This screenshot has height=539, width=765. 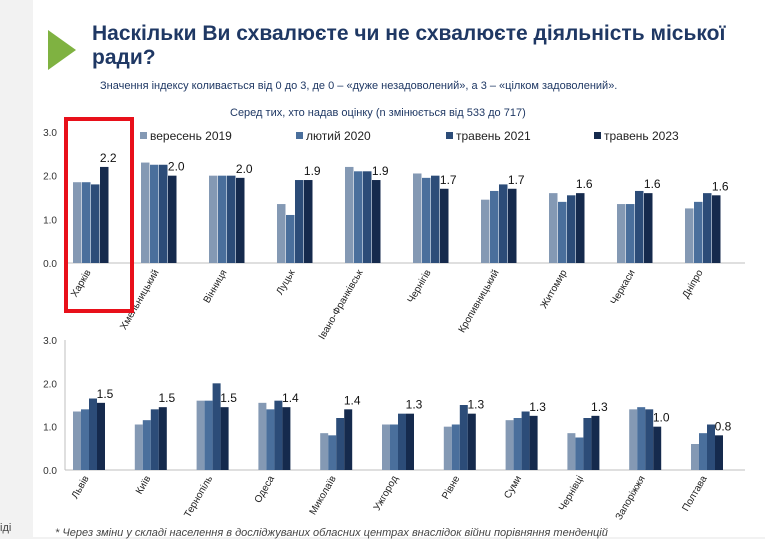 What do you see at coordinates (143, 485) in the screenshot?
I see `category-label: Київ` at bounding box center [143, 485].